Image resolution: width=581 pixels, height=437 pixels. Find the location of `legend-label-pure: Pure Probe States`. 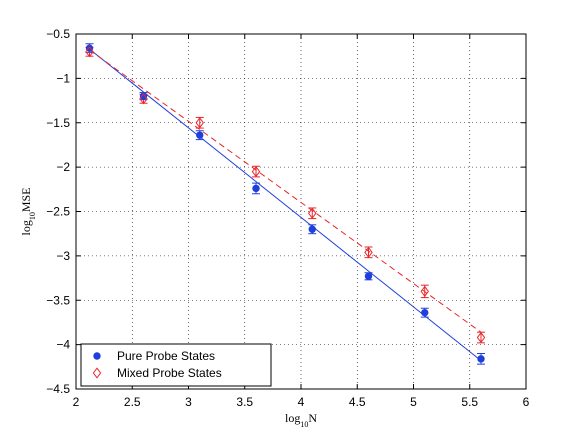

legend-label-pure: Pure Probe States is located at coordinates (166, 356).